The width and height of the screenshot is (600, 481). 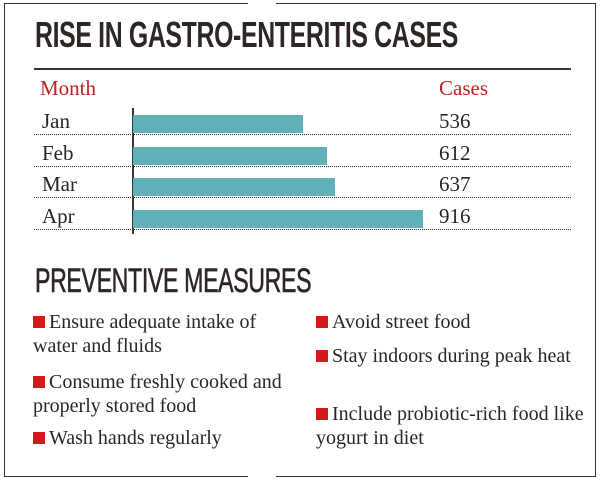 I want to click on measure-item: Avoid street food, so click(x=451, y=322).